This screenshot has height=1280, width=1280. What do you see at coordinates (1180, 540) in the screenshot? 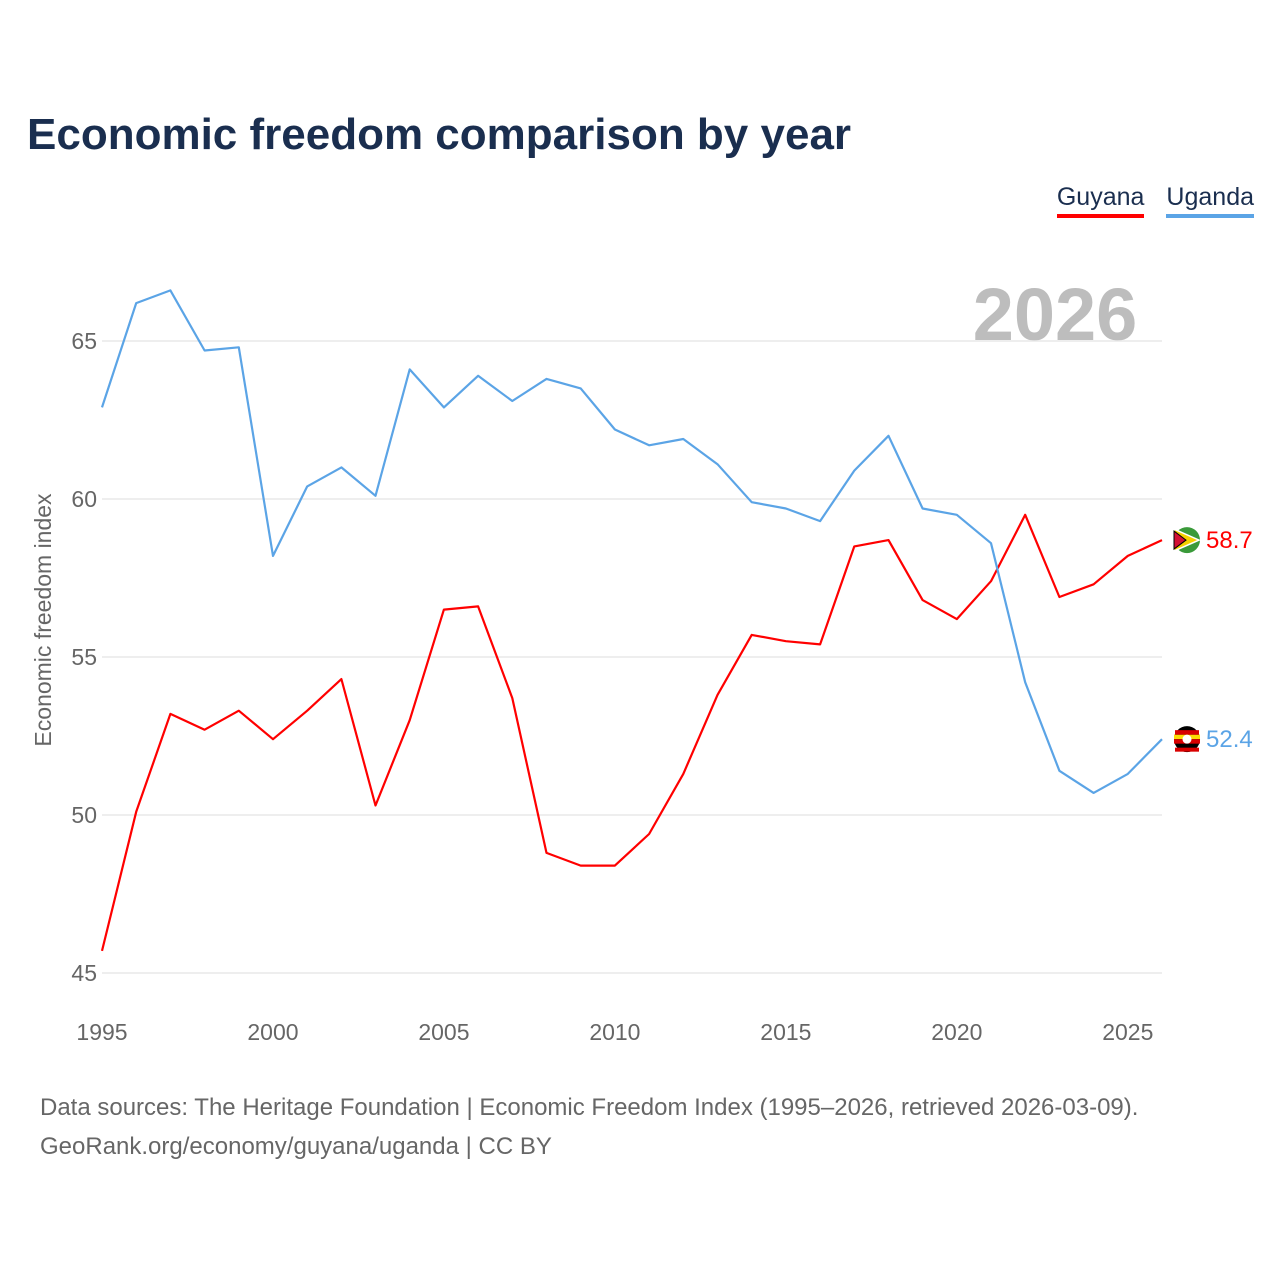
I see `flag-guyana-triangle` at bounding box center [1180, 540].